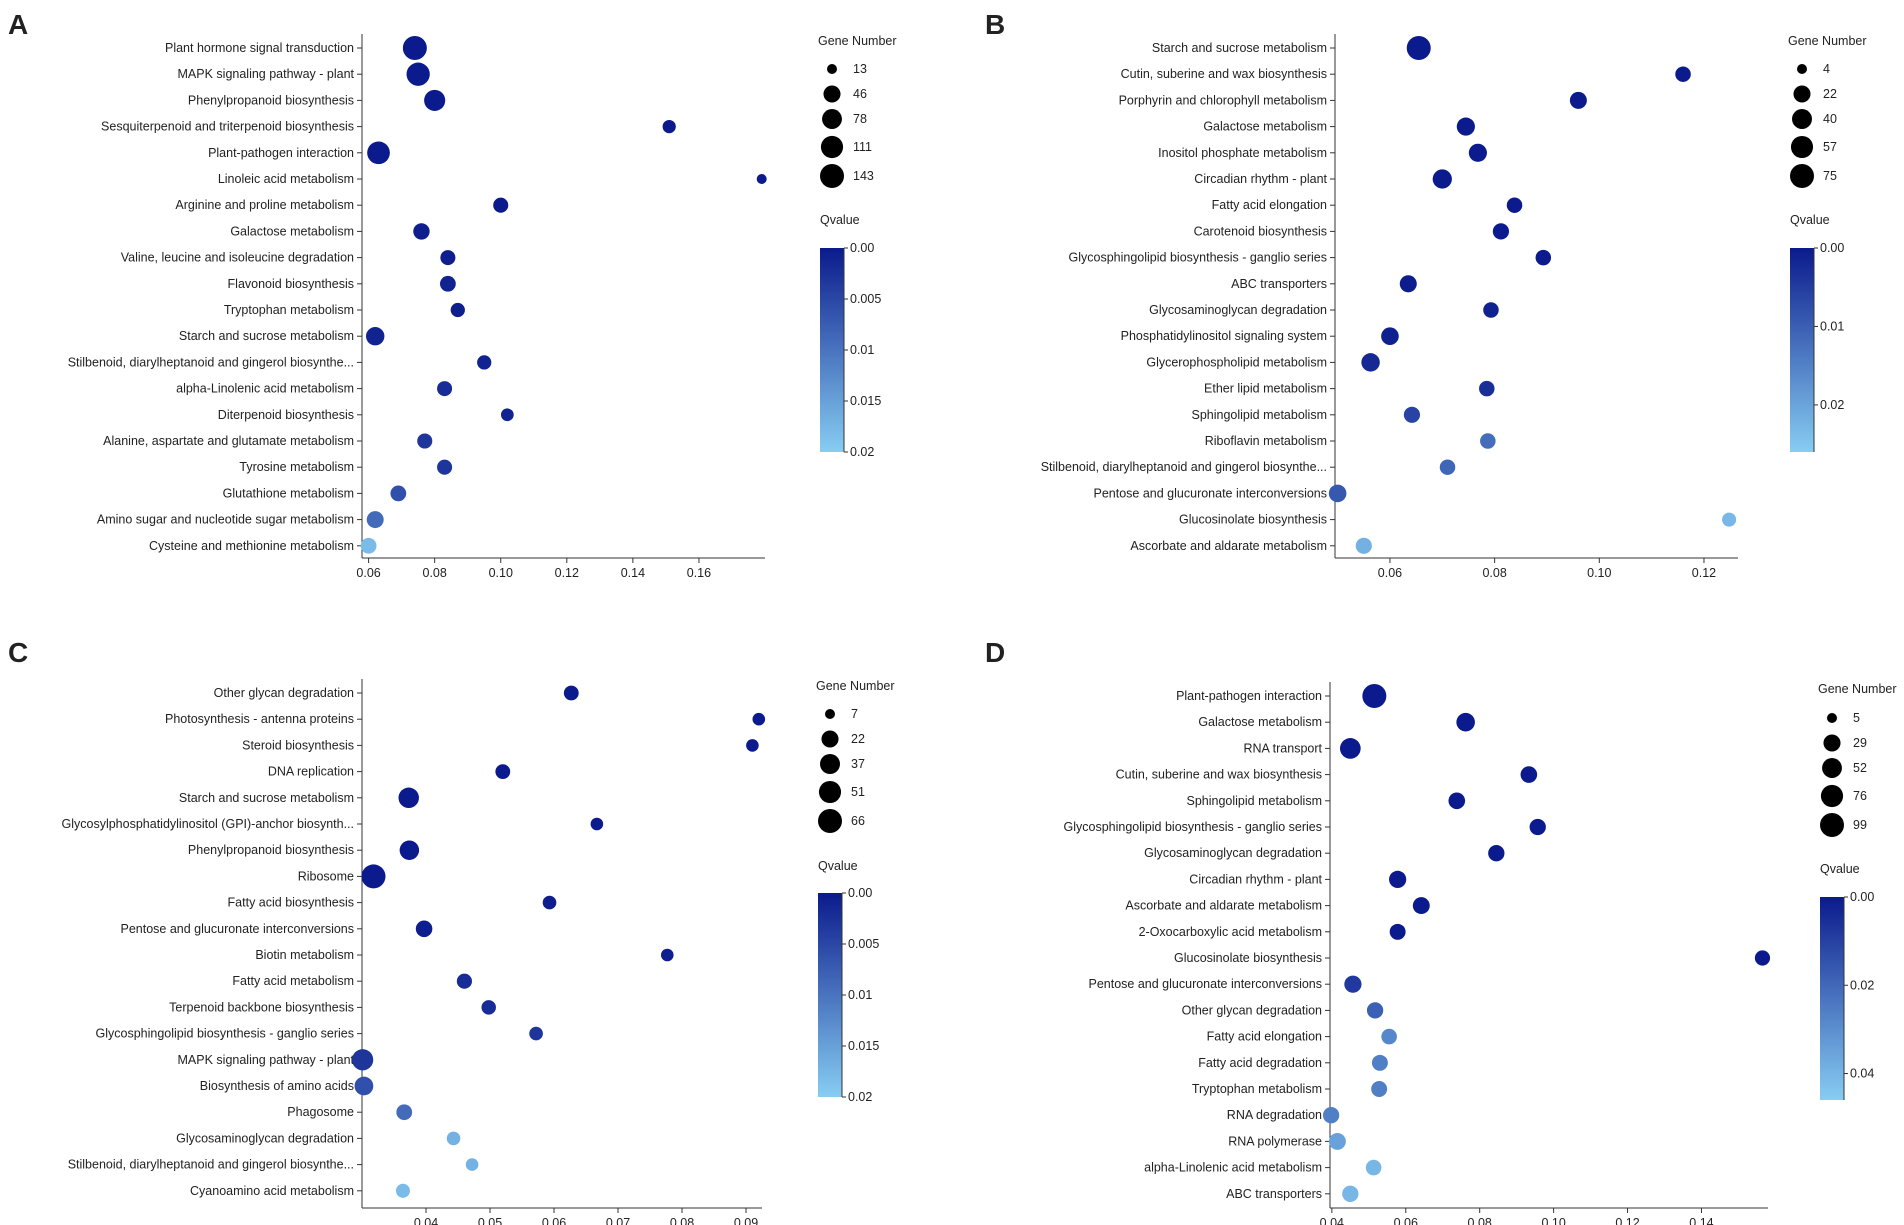 This screenshot has height=1225, width=1904. Describe the element at coordinates (554, 1220) in the screenshot. I see `x-tick-label: 0.06` at that location.